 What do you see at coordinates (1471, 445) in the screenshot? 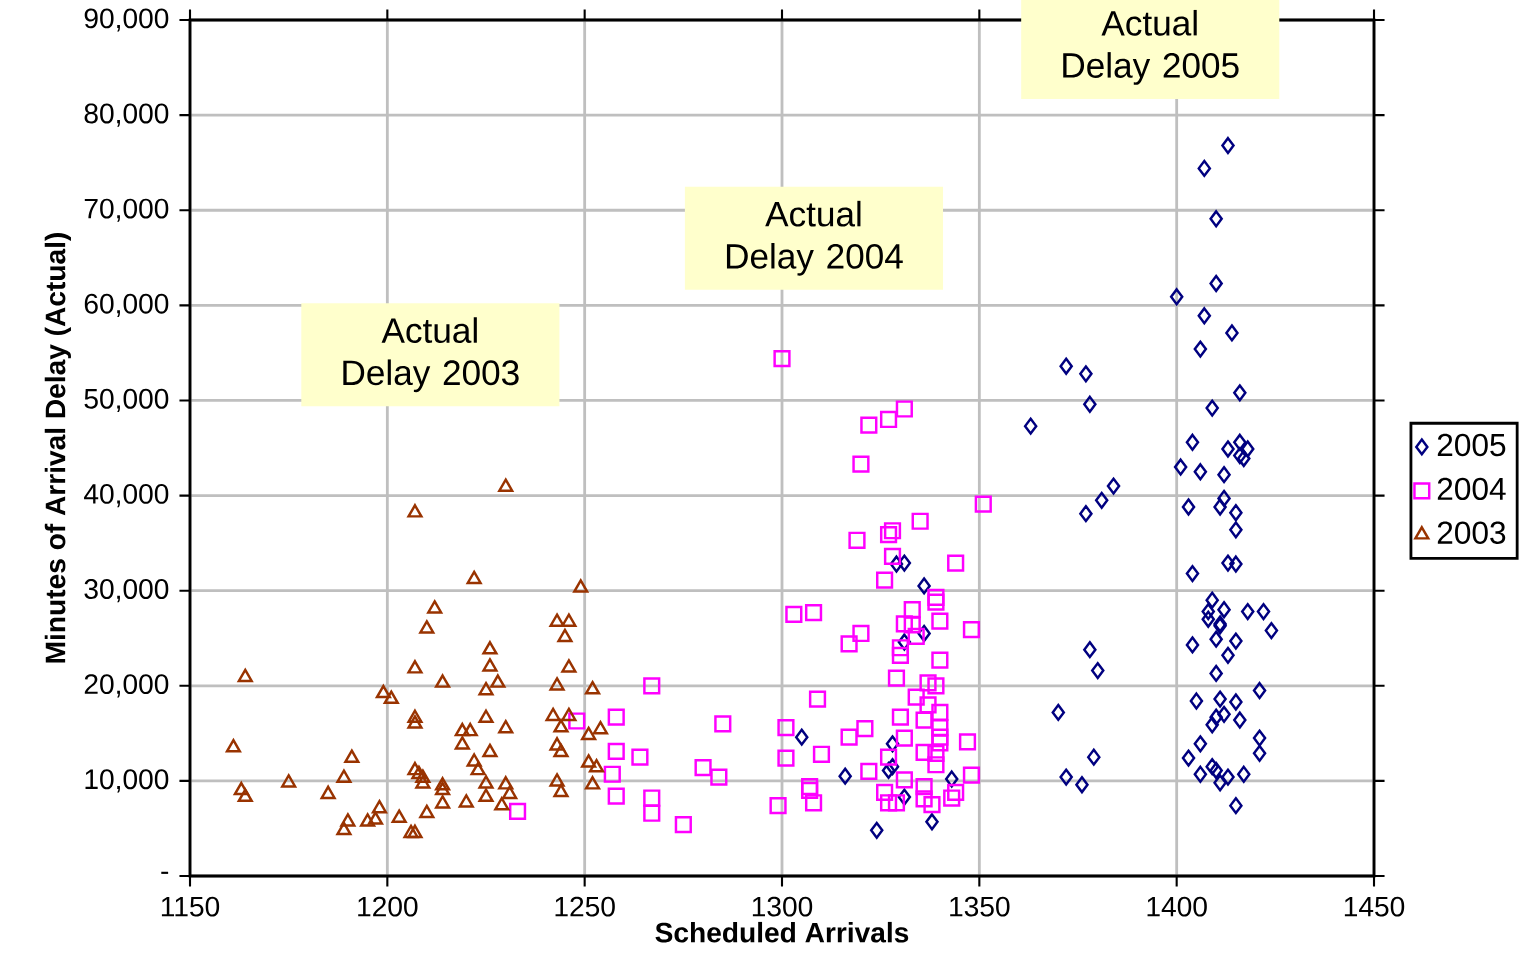
I see `legend-label: 2005` at bounding box center [1471, 445].